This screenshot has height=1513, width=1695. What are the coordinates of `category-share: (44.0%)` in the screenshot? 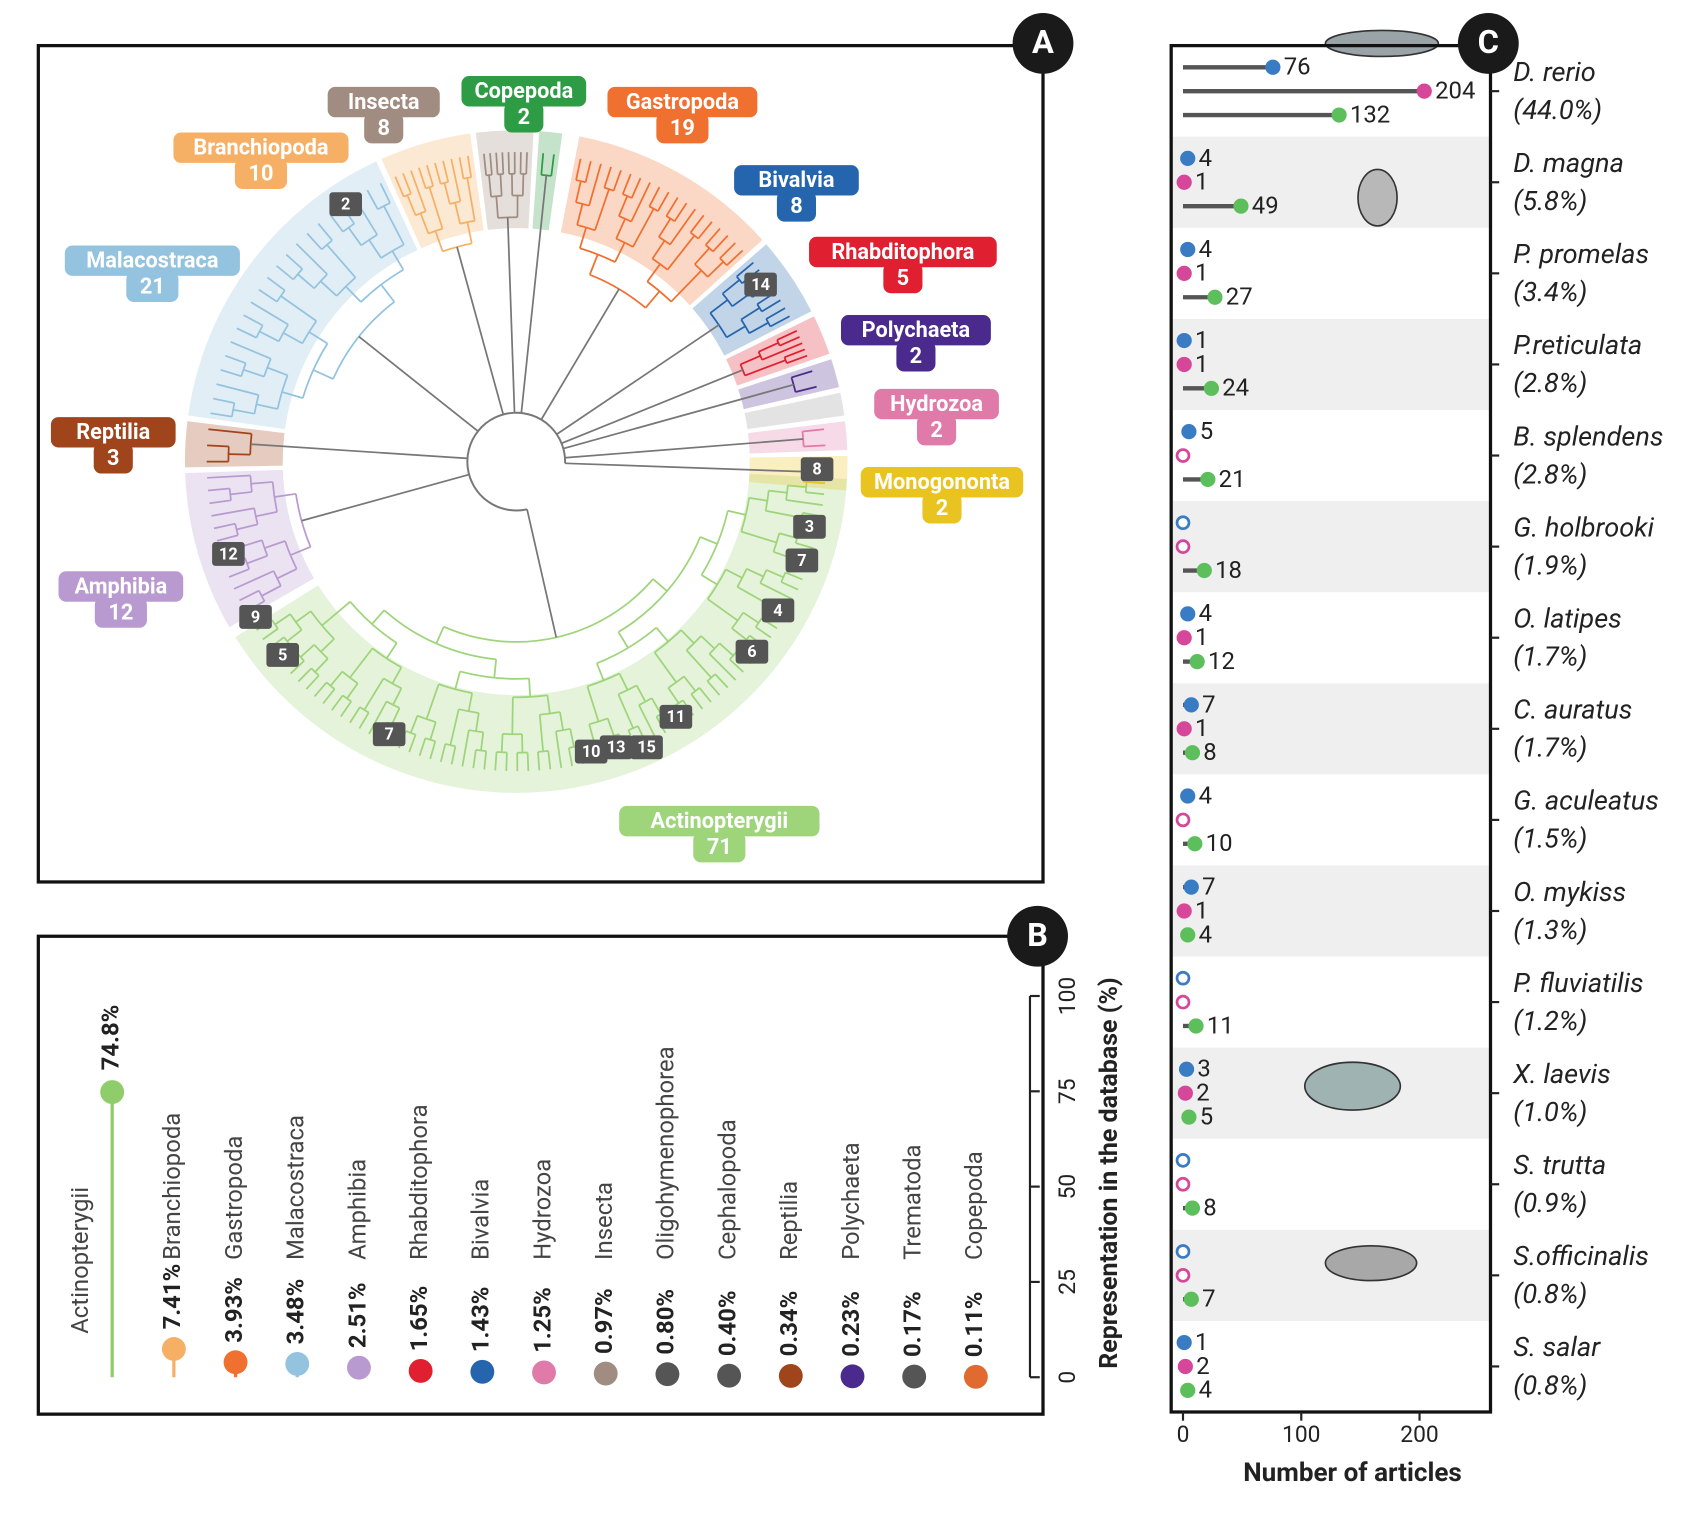 It's located at (1557, 110).